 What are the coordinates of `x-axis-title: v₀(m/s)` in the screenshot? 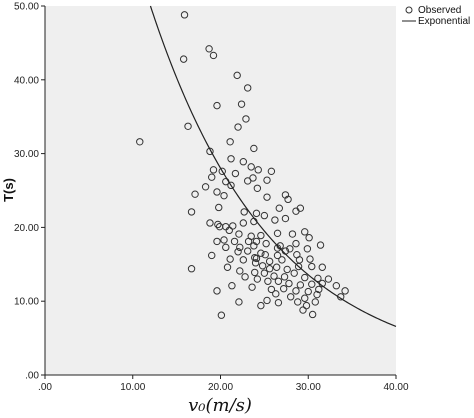 It's located at (220, 405).